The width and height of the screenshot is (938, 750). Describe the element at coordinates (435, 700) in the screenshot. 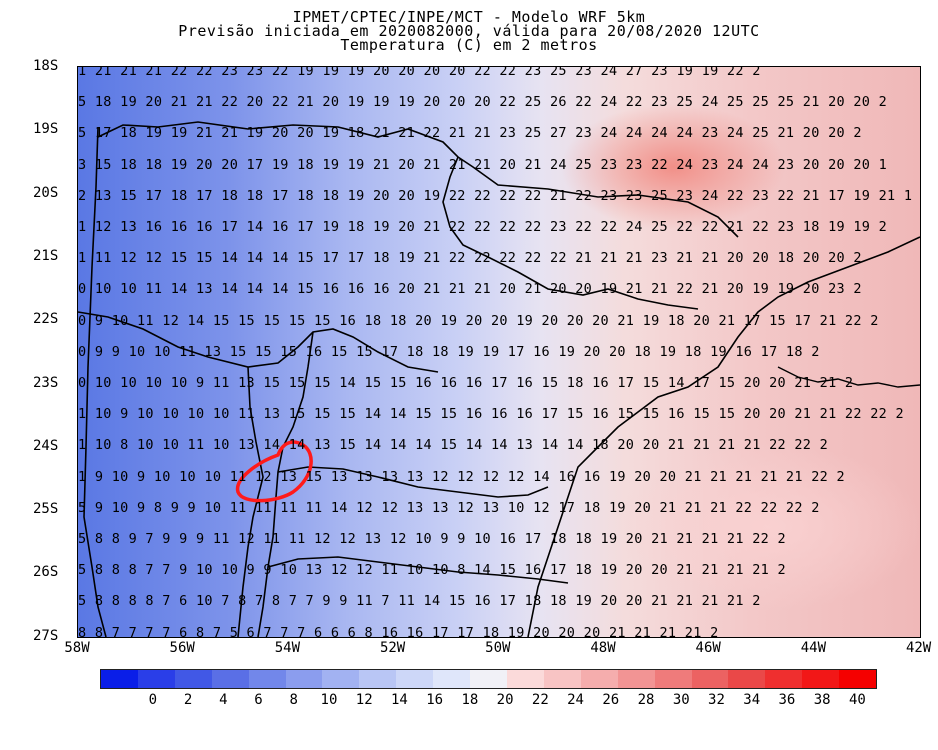

I see `colorbar-tick-label: 16` at that location.